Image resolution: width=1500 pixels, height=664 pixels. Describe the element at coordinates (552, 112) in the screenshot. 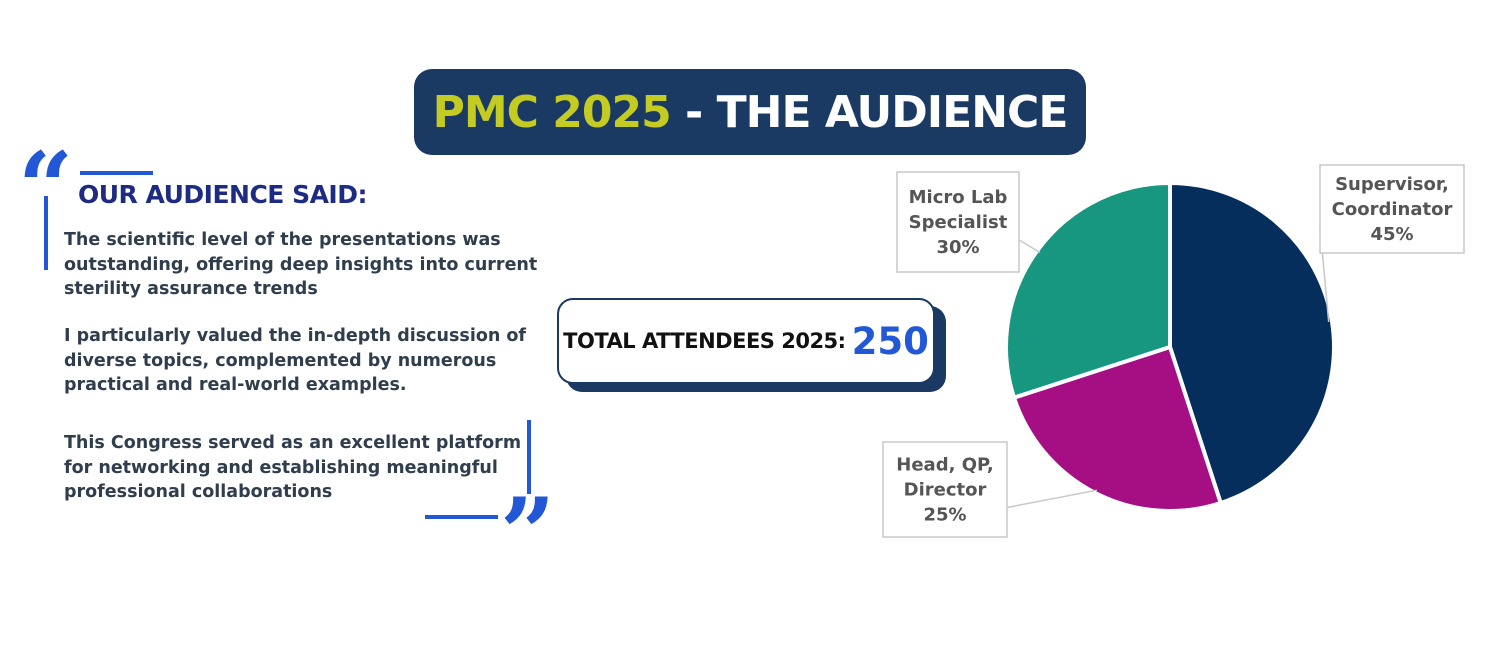

I see `title-accent: PMC 2025` at that location.